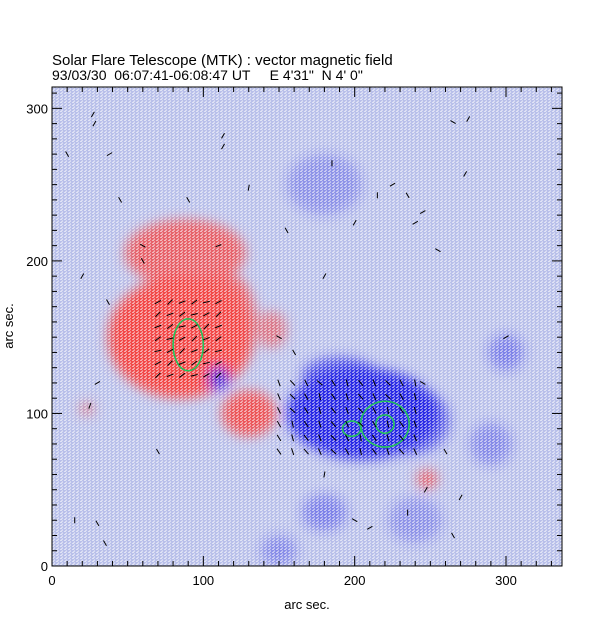 The width and height of the screenshot is (612, 617). What do you see at coordinates (37, 413) in the screenshot?
I see `y-tick-label: 100` at bounding box center [37, 413].